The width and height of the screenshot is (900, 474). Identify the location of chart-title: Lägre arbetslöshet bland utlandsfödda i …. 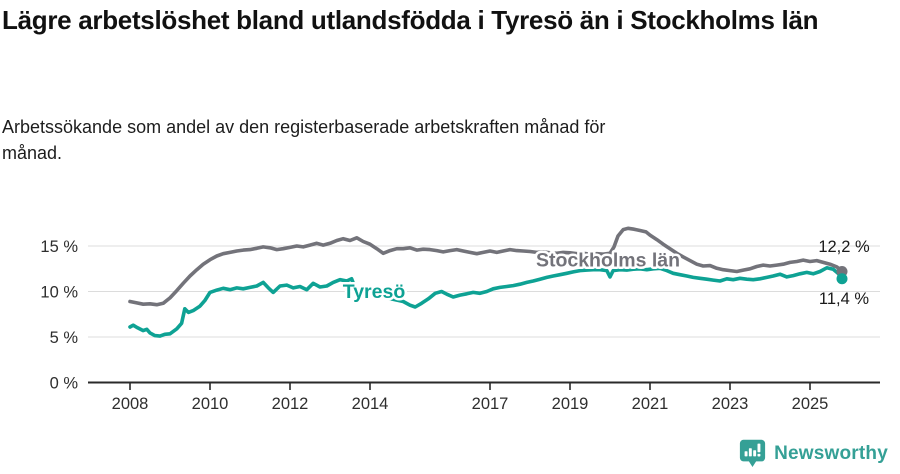
(410, 20).